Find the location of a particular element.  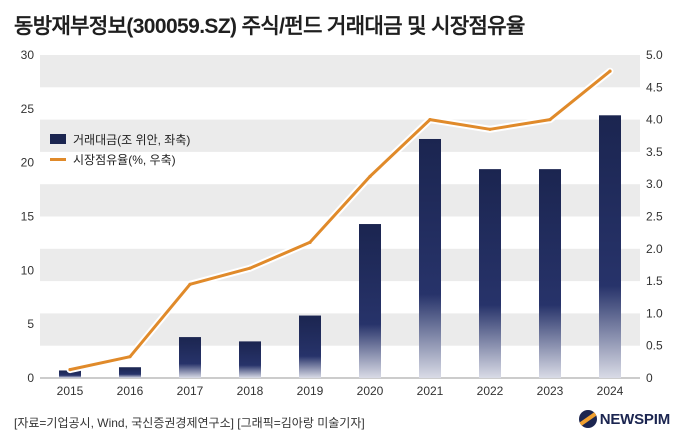

left-tick-label: 20 is located at coordinates (28, 163).